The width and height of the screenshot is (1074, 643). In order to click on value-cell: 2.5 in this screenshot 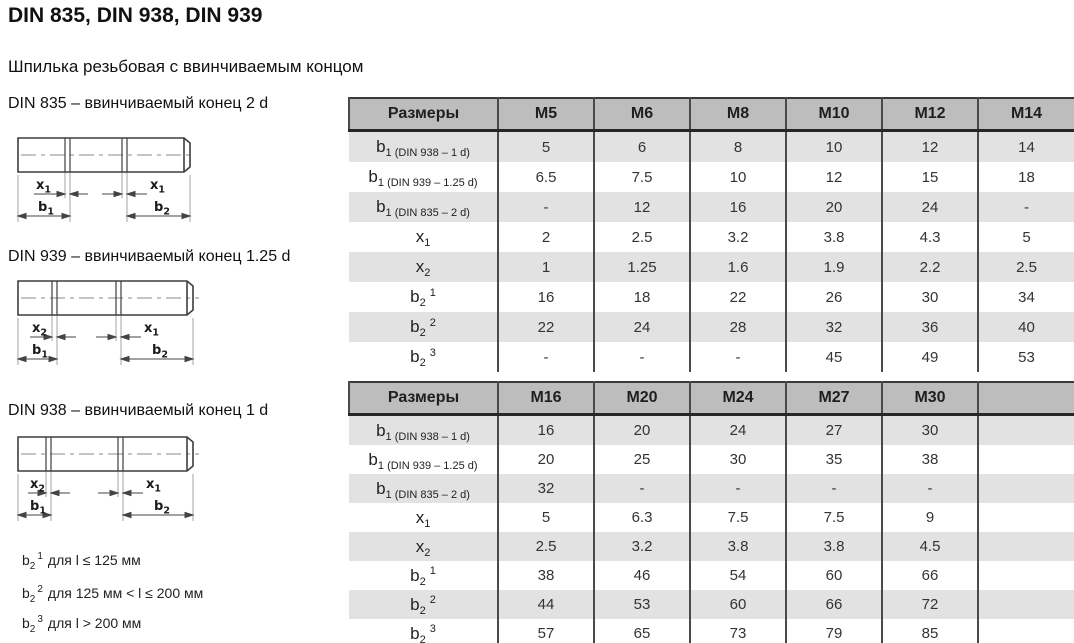, I will do `click(1025, 267)`.